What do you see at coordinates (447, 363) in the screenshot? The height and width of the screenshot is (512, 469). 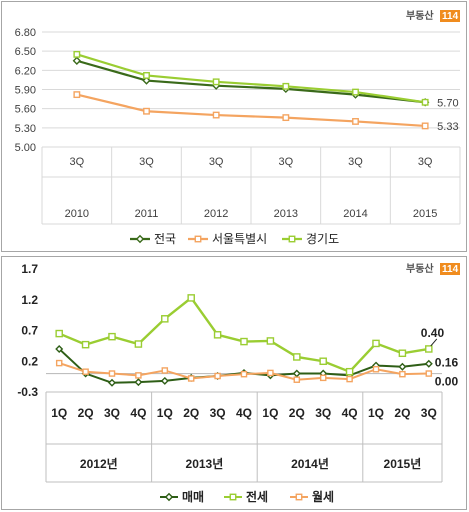 I see `data-label: 0.16` at bounding box center [447, 363].